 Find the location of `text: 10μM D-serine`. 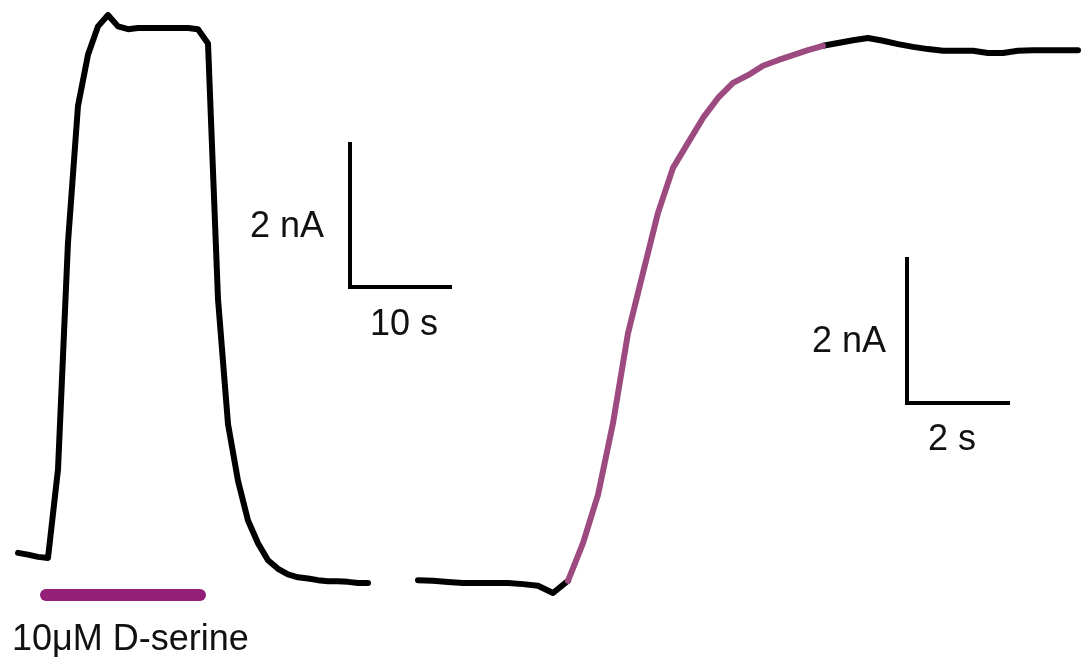

text: 10μM D-serine is located at coordinates (130, 637).